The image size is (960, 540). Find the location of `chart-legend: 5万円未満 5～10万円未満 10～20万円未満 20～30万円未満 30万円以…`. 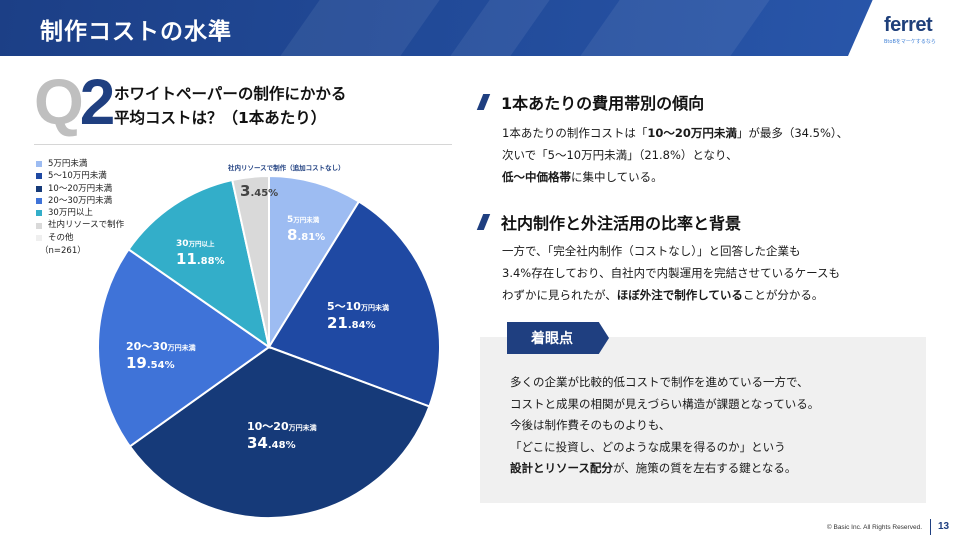

chart-legend: 5万円未満 5～10万円未満 10～20万円未満 20～30万円未満 30万円以… is located at coordinates (80, 207).